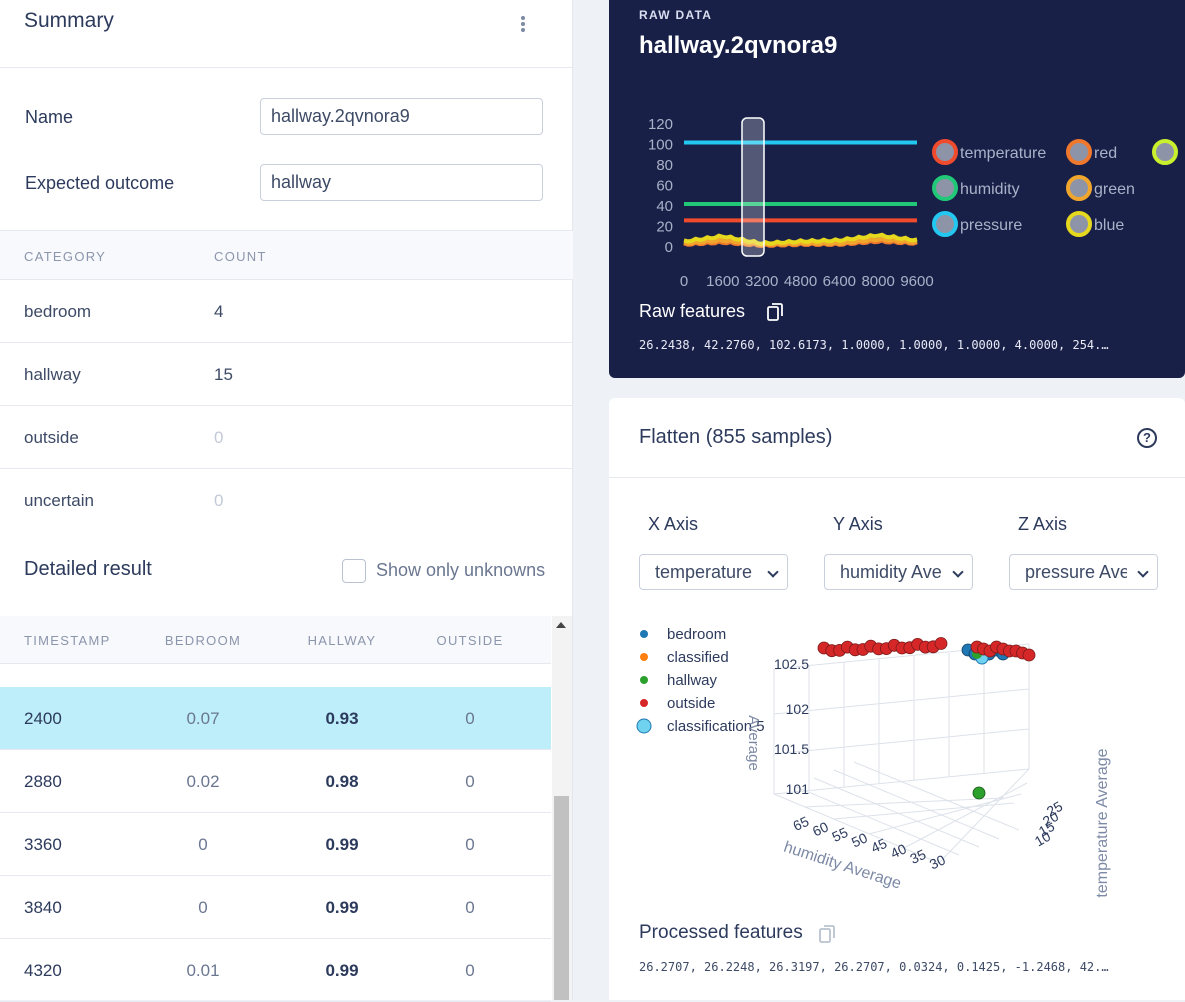  Describe the element at coordinates (664, 227) in the screenshot. I see `y-tick-label: 20` at that location.